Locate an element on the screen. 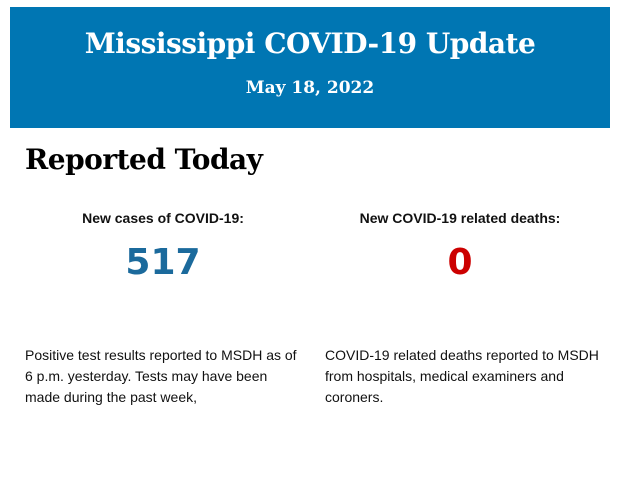  new-cases-panel: New cases of COVID-19: 517 is located at coordinates (163, 246).